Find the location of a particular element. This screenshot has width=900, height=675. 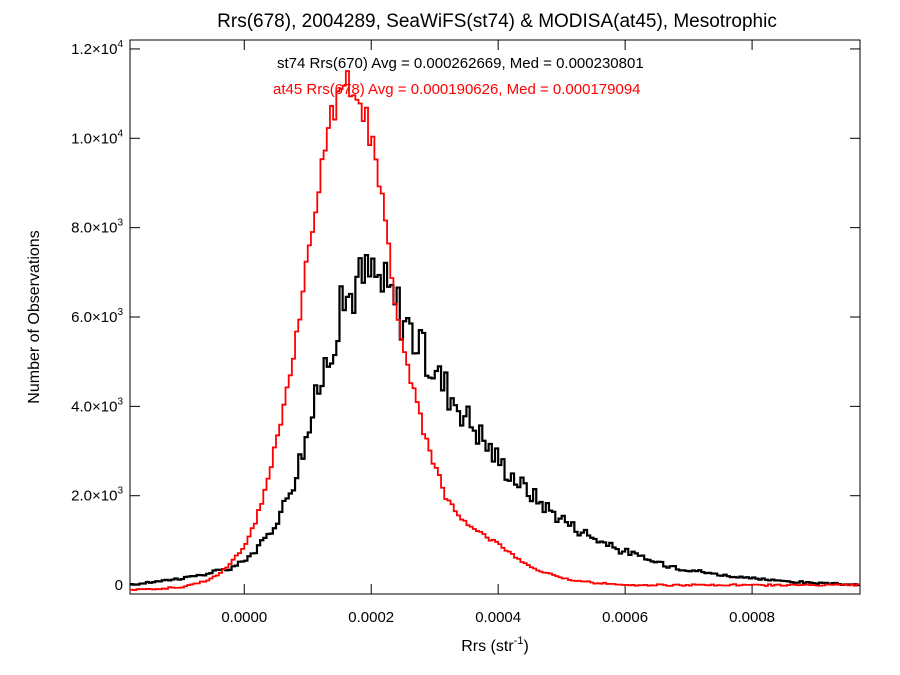

y-tick-label: 1.2×10⁴ is located at coordinates (97, 48).